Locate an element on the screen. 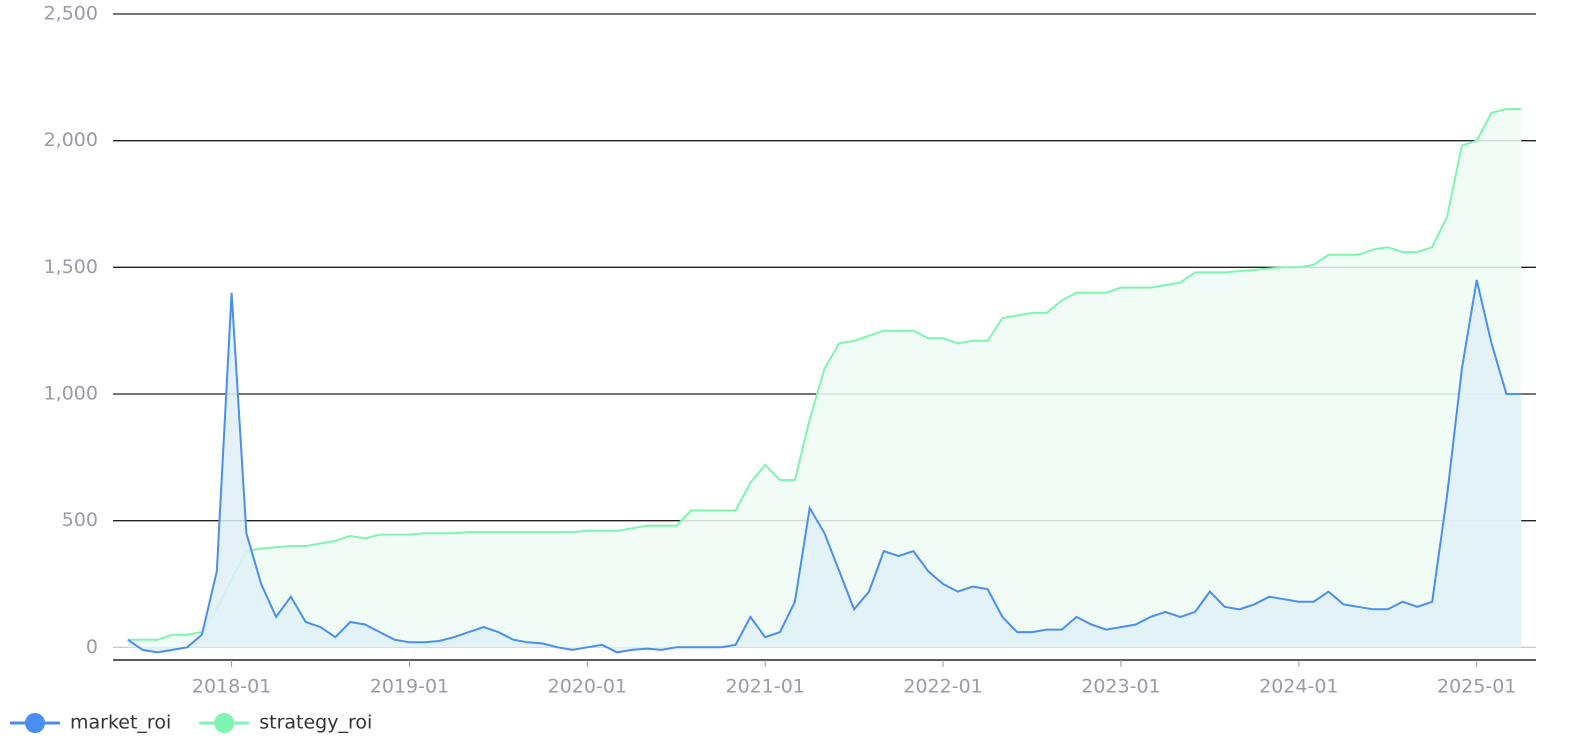 This screenshot has width=1576, height=756. x-tick-label: 2021-01 is located at coordinates (765, 687).